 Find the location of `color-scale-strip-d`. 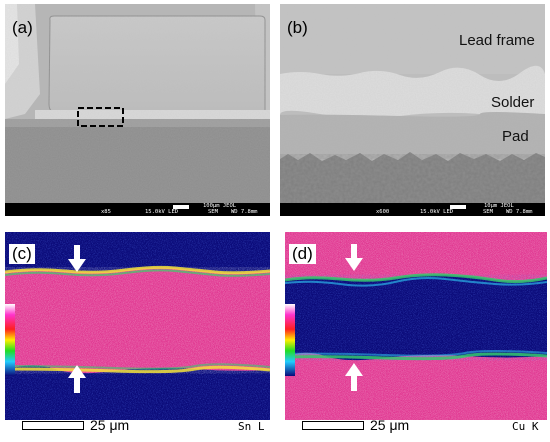

color-scale-strip-d is located at coordinates (290, 340).